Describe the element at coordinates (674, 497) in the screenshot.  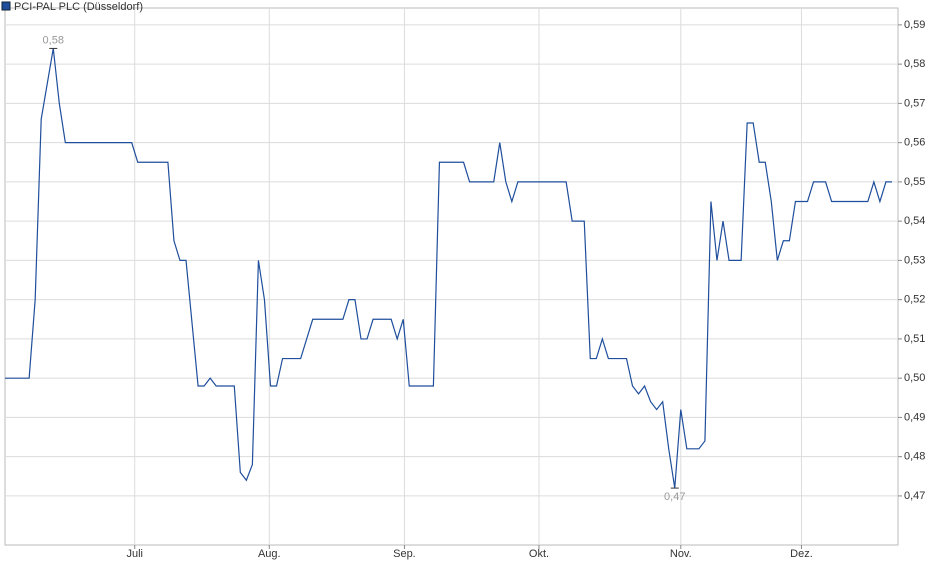
I see `annotation-label: 0,47` at that location.